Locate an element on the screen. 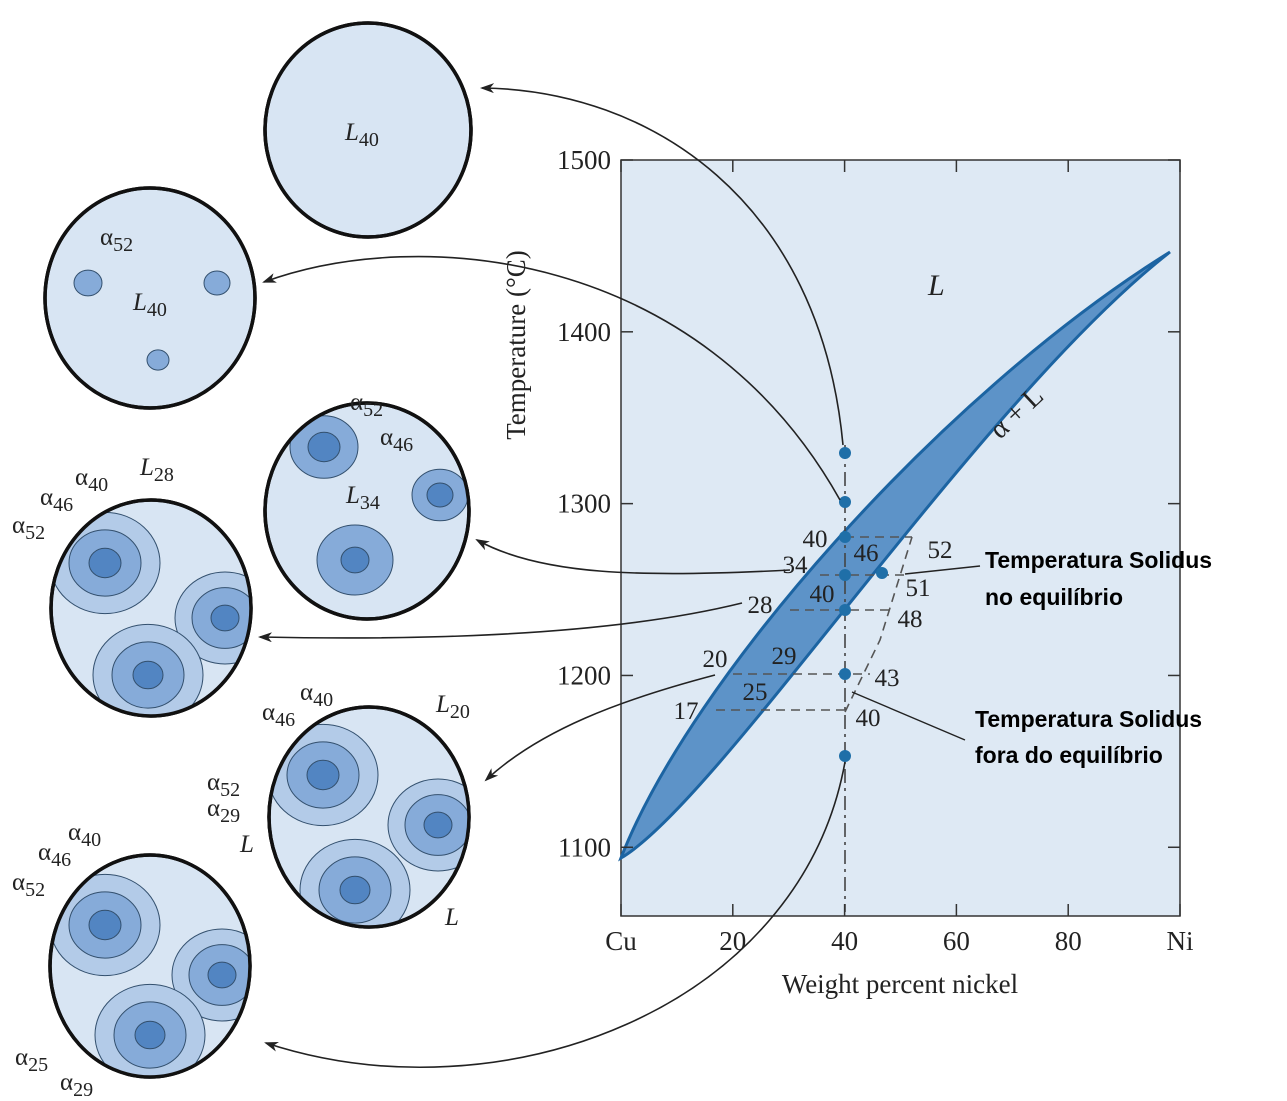 This screenshot has width=1287, height=1101. composition-label: 40 is located at coordinates (868, 718).